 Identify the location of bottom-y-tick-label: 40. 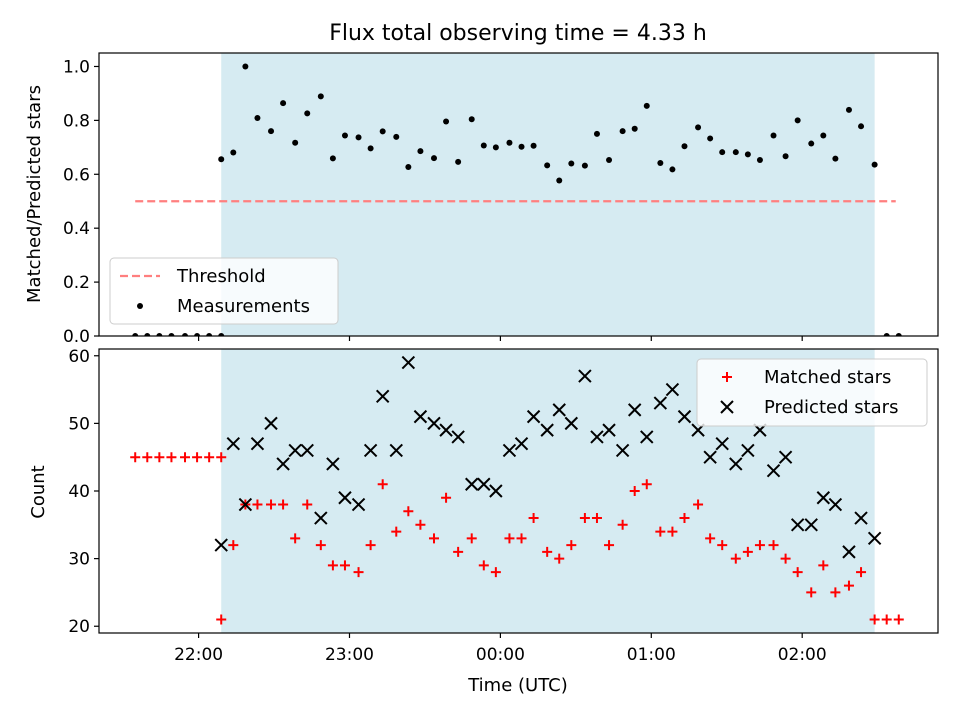
(79, 492).